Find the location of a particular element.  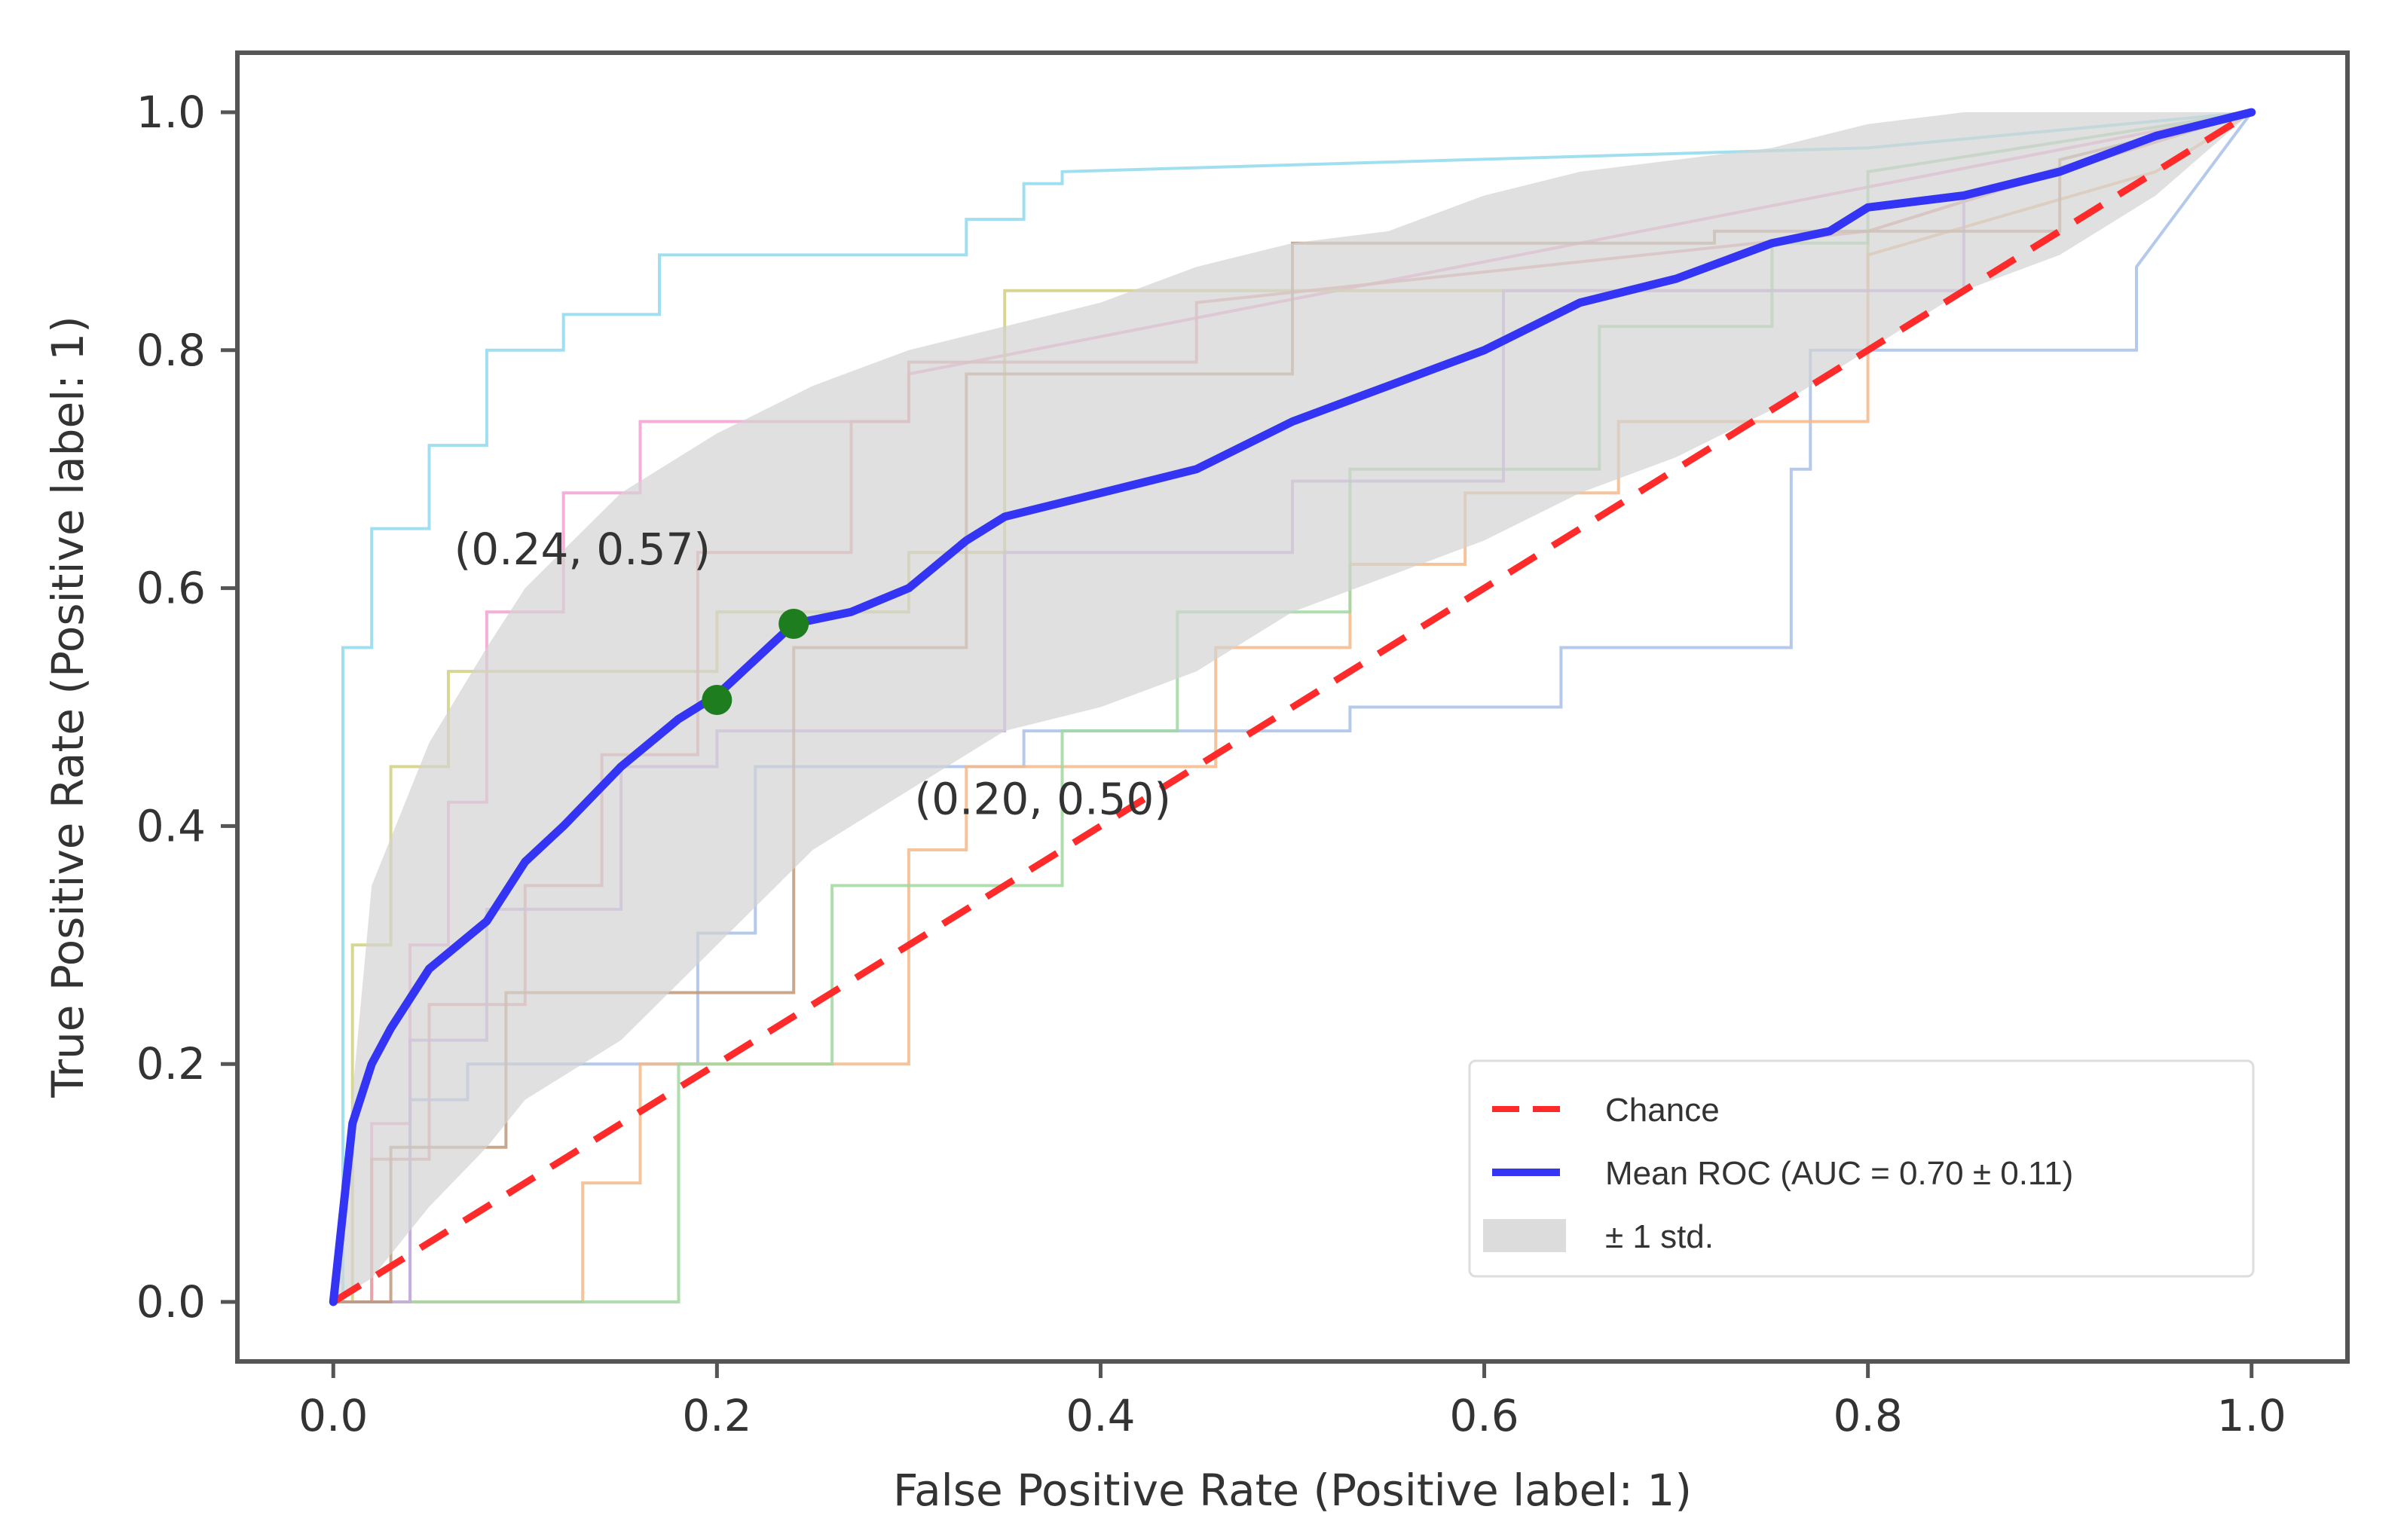

x-axis-ticks: 0.0 0.2 0.4 0.6 0.8 1.0 is located at coordinates (1292, 1401).